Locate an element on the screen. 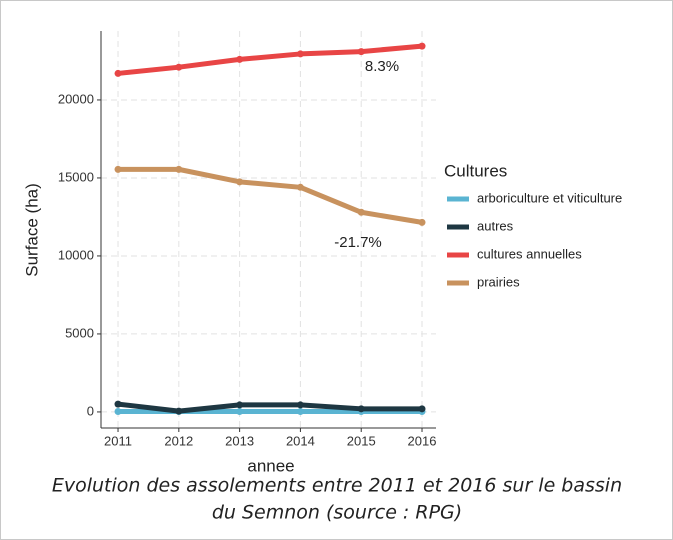 This screenshot has width=673, height=540. annotation: -21.7% is located at coordinates (358, 242).